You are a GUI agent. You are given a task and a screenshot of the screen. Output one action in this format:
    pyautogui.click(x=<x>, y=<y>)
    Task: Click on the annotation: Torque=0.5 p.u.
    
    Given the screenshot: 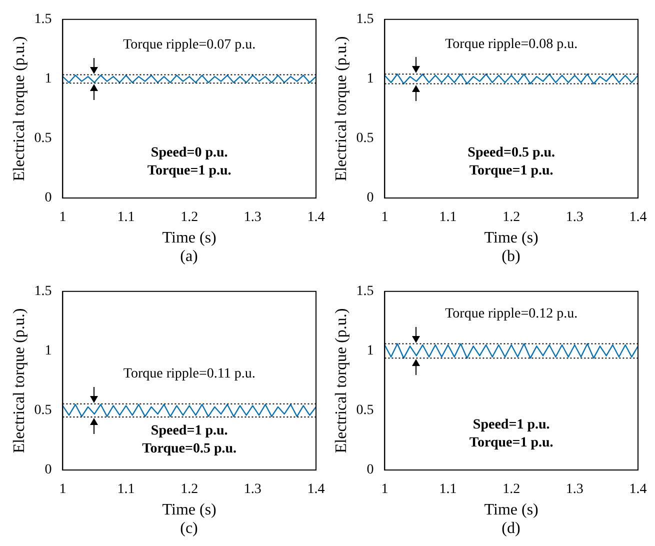 What is the action you would take?
    pyautogui.click(x=189, y=449)
    